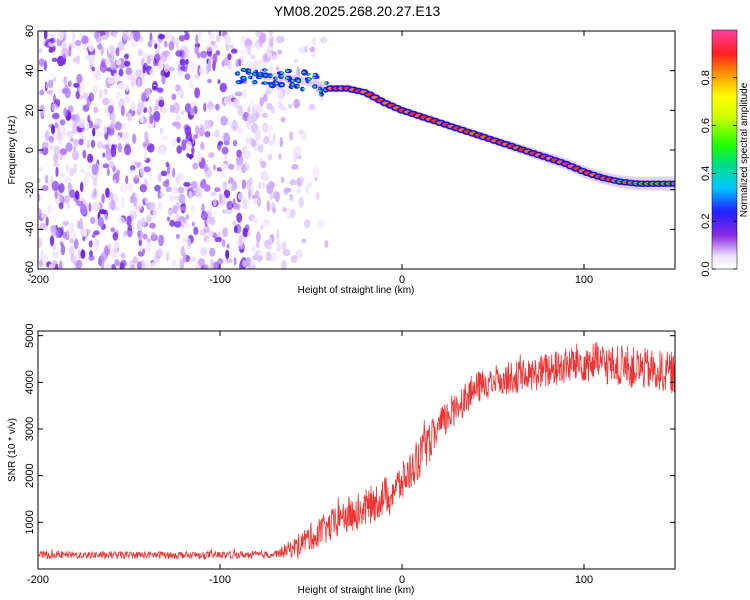 This screenshot has height=600, width=750. Describe the element at coordinates (30, 190) in the screenshot. I see `spectrogram-y-tick-label: -20` at that location.